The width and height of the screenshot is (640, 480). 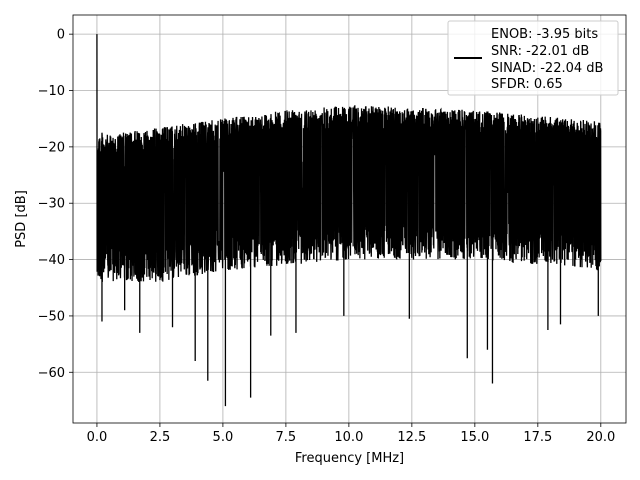 What do you see at coordinates (286, 437) in the screenshot?
I see `x-tick-label: 7.5` at bounding box center [286, 437].